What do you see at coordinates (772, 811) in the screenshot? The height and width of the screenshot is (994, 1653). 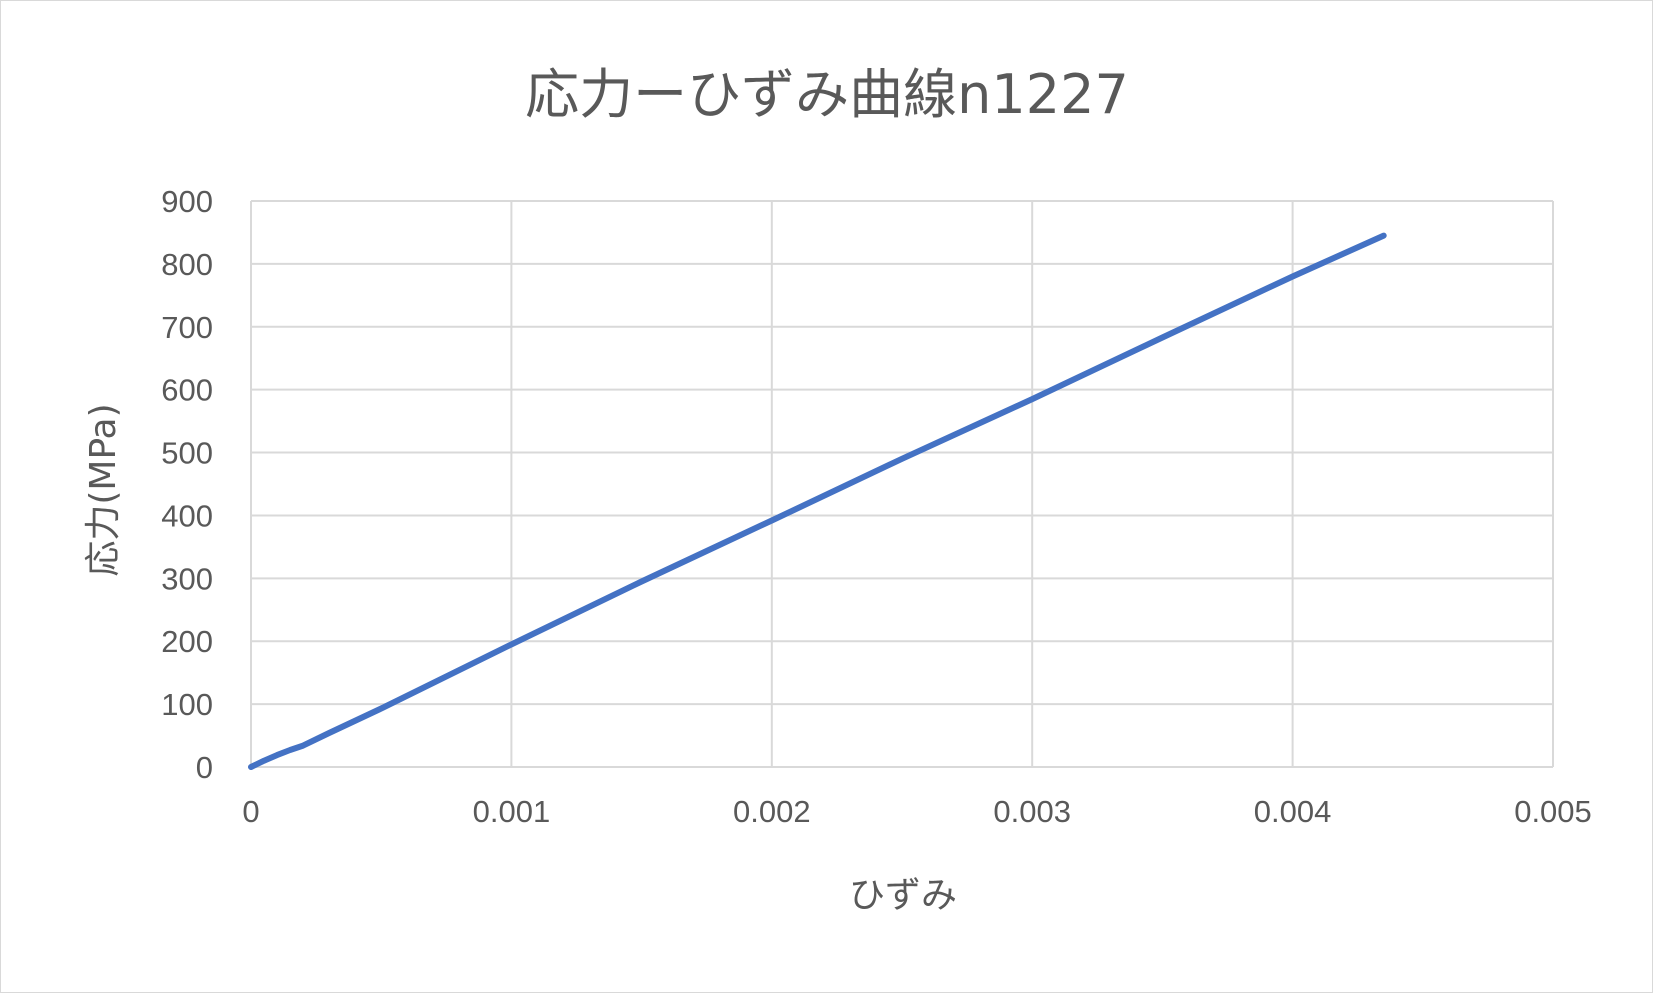 I see `x-tick-label: 0.002` at bounding box center [772, 811].